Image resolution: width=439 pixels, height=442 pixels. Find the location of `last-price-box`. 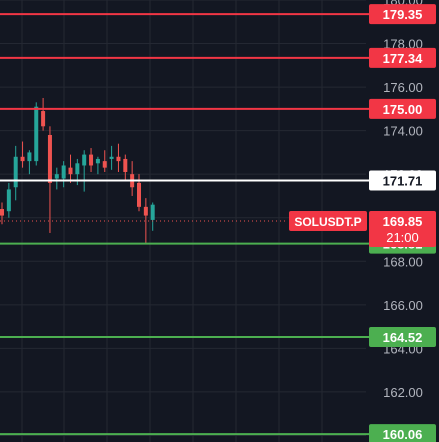

last-price-box is located at coordinates (402, 229).